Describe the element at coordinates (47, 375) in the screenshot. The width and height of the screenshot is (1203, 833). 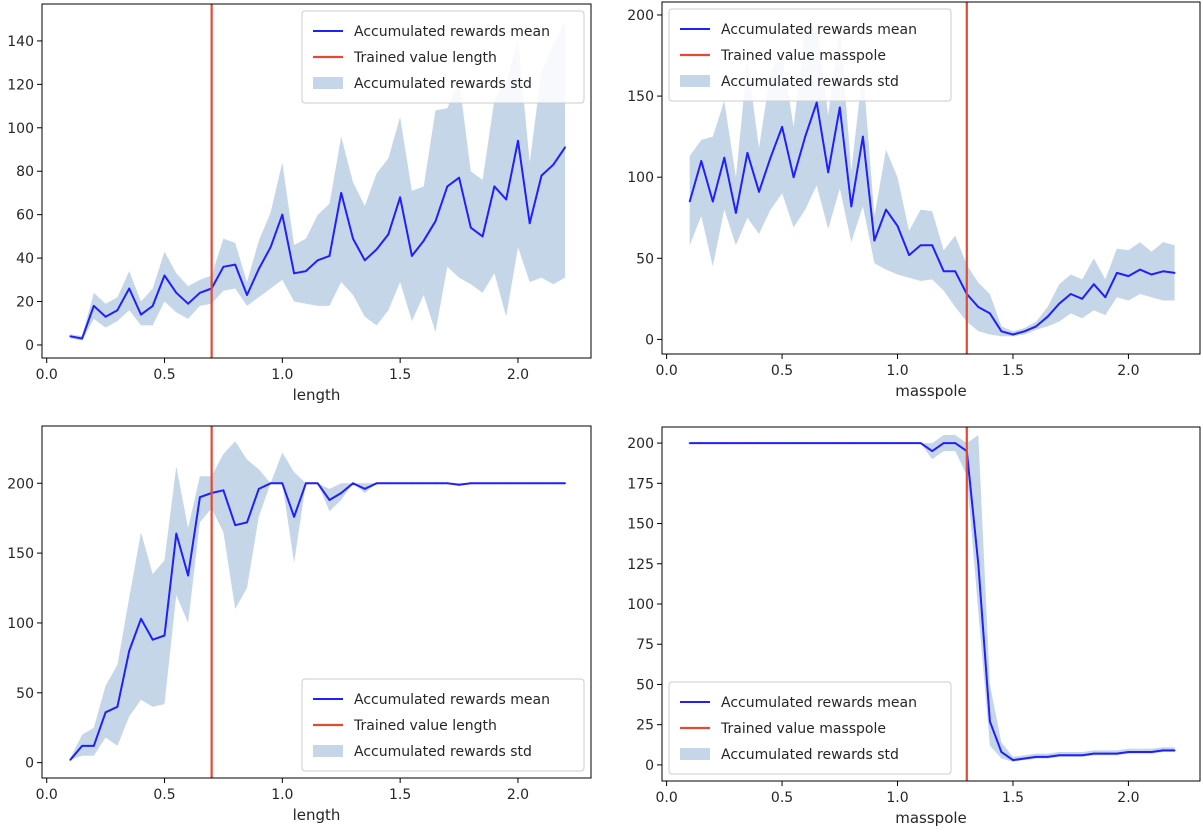
I see `x-tick-label: 0.0` at that location.